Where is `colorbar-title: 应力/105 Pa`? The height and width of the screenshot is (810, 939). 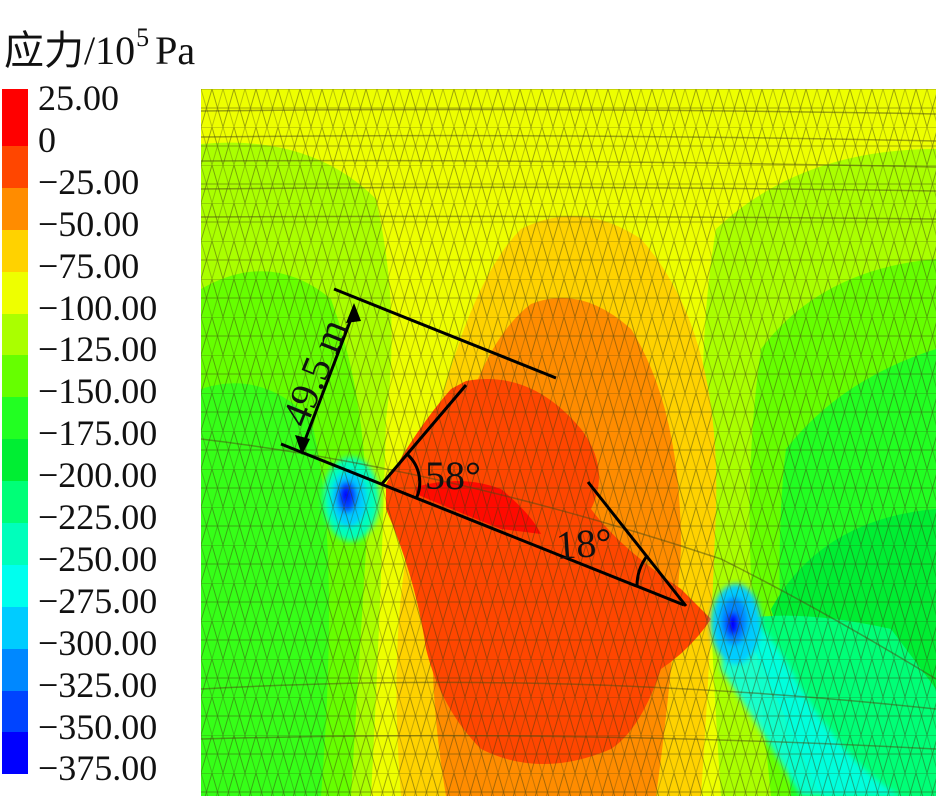
colorbar-title: 应力/105 Pa is located at coordinates (99, 44).